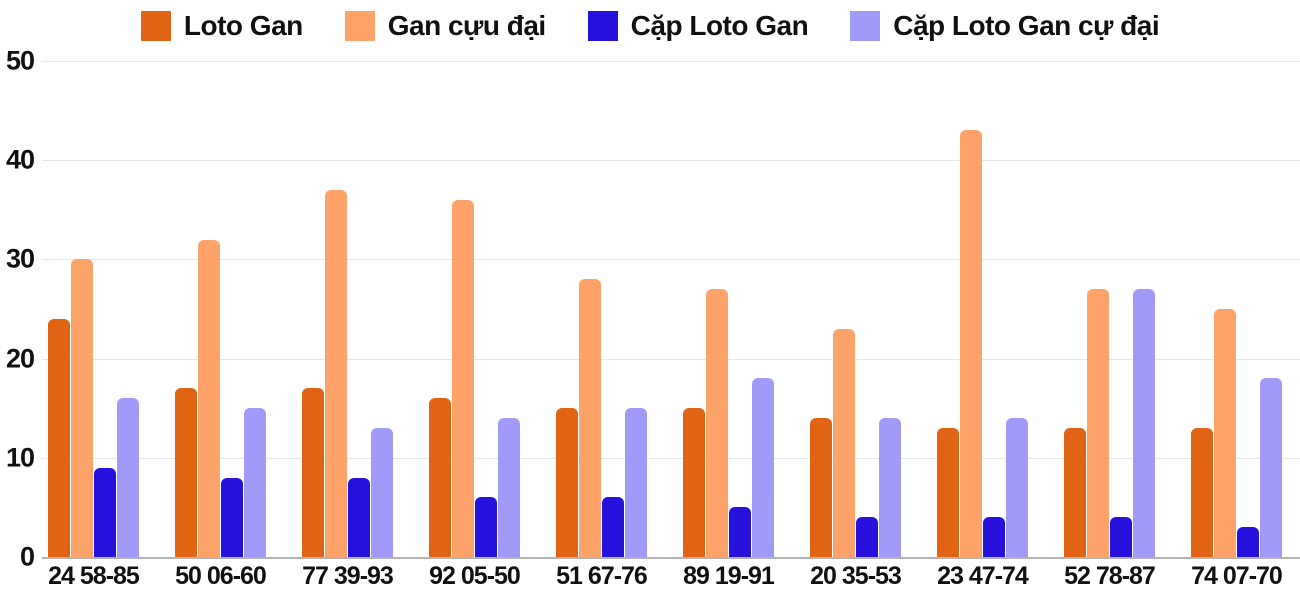  What do you see at coordinates (27, 556) in the screenshot?
I see `y-tick-label: 0` at bounding box center [27, 556].